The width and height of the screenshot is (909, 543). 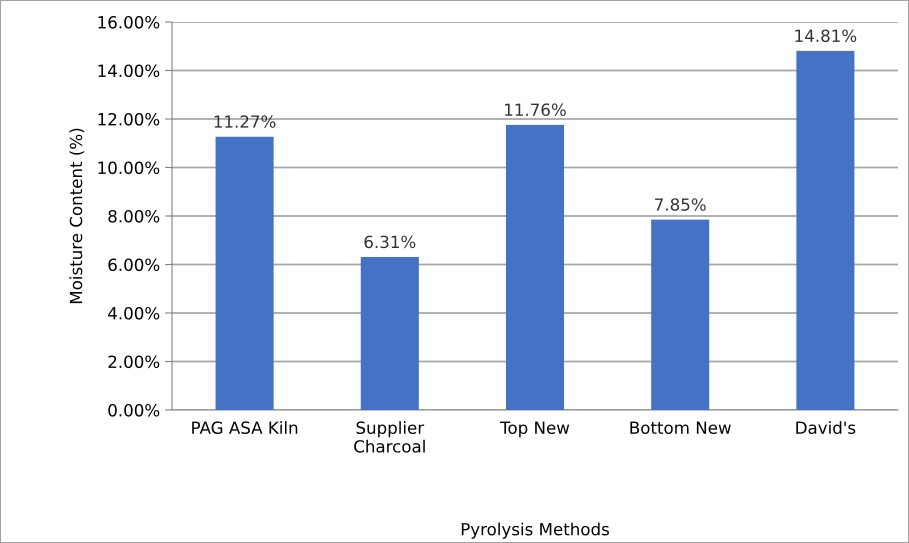 What do you see at coordinates (129, 167) in the screenshot?
I see `y-tick-label: 10.00%` at bounding box center [129, 167].